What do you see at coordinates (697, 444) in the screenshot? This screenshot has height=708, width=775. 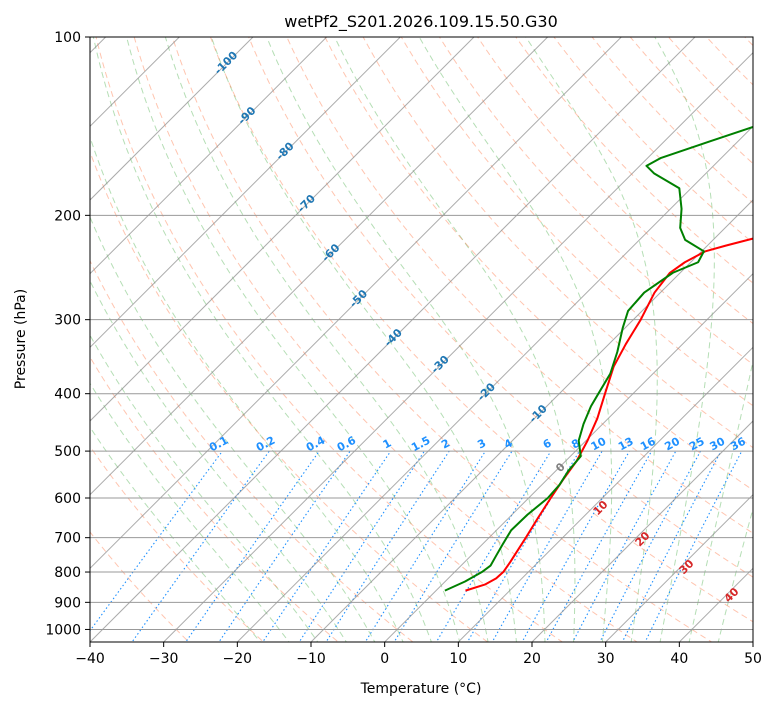 I see `mixing-ratio-label: 25` at bounding box center [697, 444].